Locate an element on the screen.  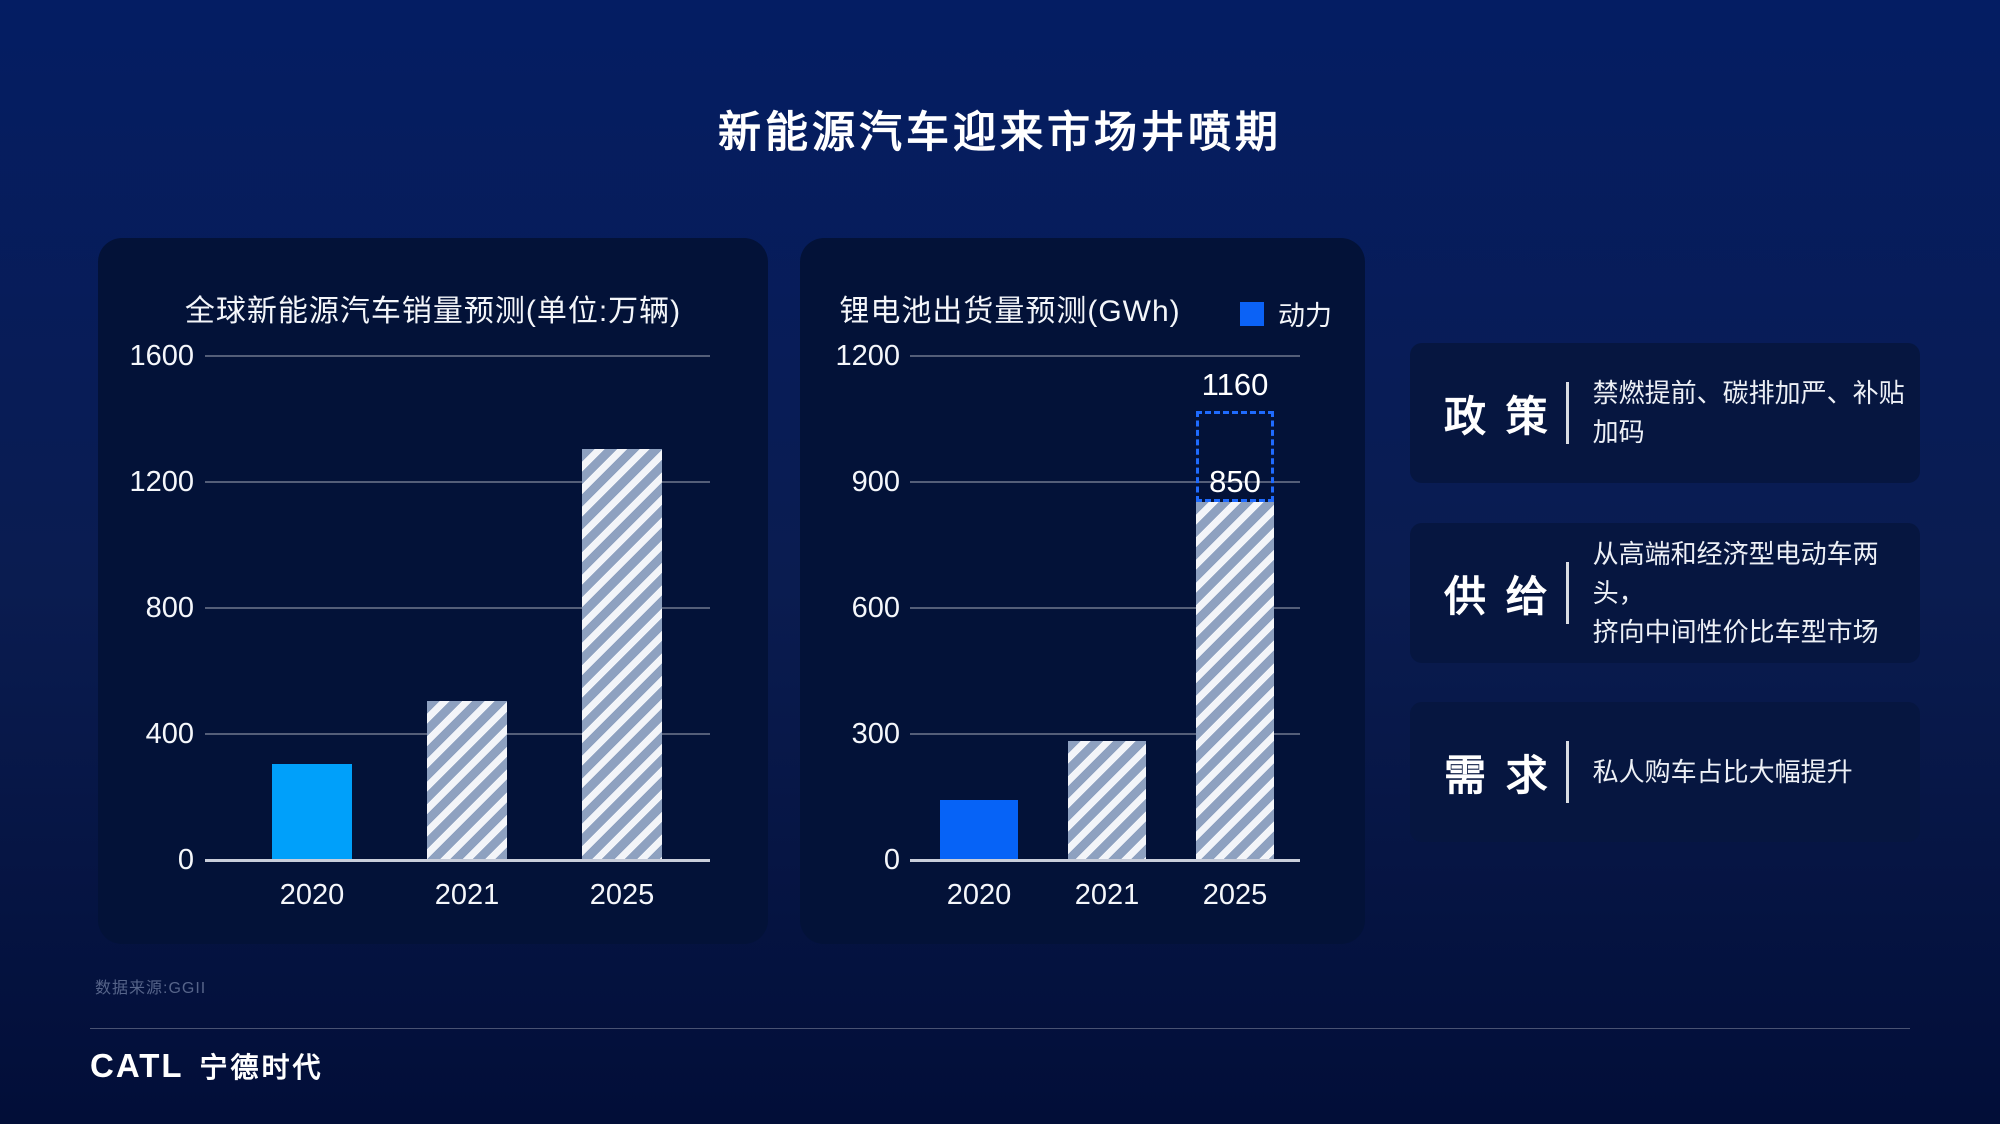
y-tick-label: 300 is located at coordinates (875, 734).